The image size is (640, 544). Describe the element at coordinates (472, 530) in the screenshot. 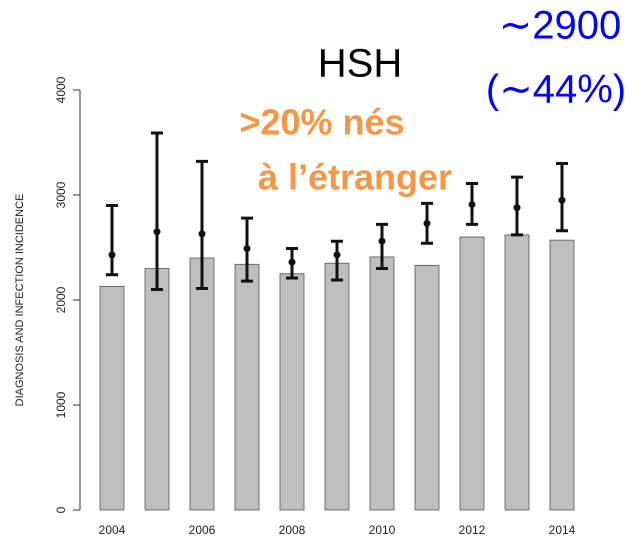

I see `x-tick-label: 2012` at that location.